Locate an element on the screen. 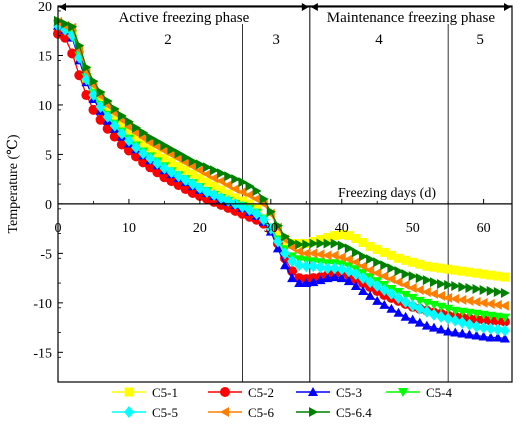 The height and width of the screenshot is (426, 526). y-tick-label: 15 is located at coordinates (45, 56).